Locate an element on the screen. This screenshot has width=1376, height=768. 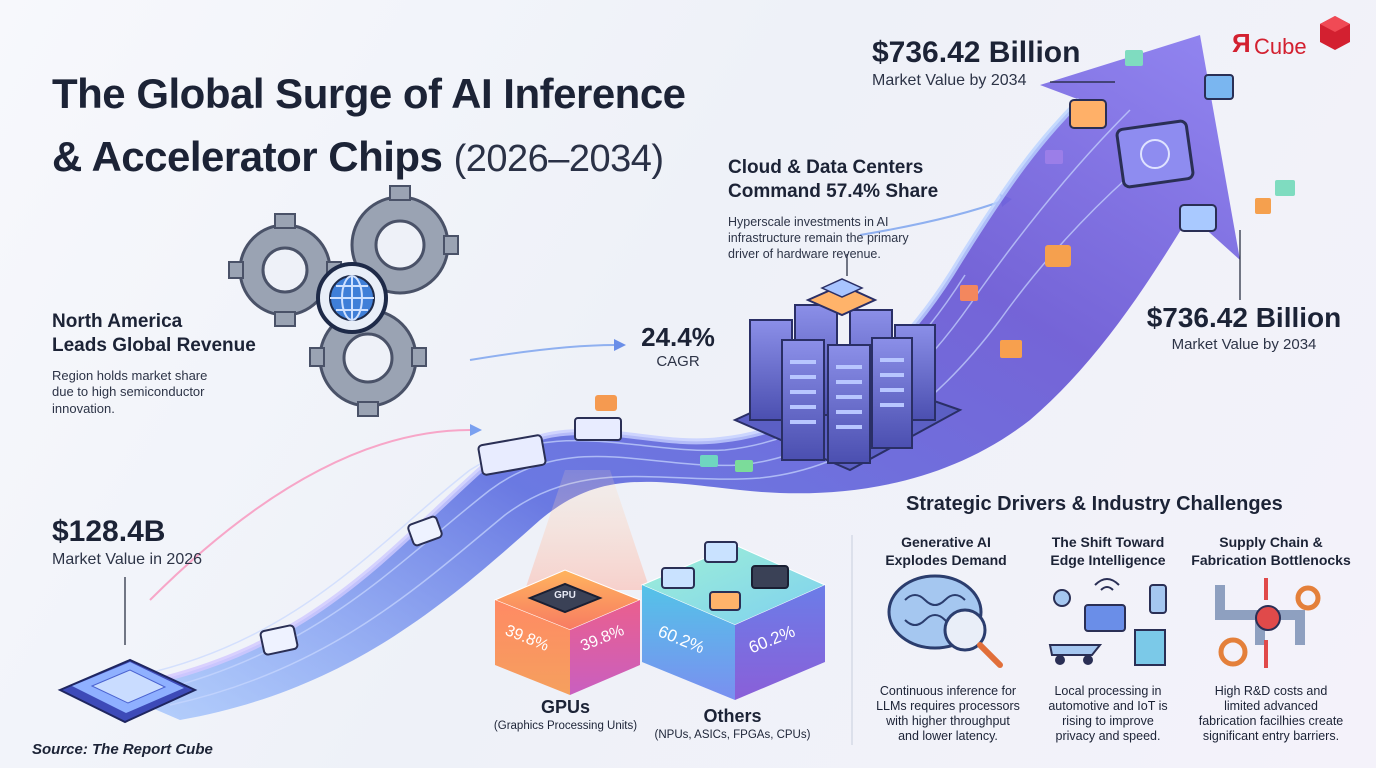
driver-2-heading-1: The Shift Toward is located at coordinates (1108, 542).